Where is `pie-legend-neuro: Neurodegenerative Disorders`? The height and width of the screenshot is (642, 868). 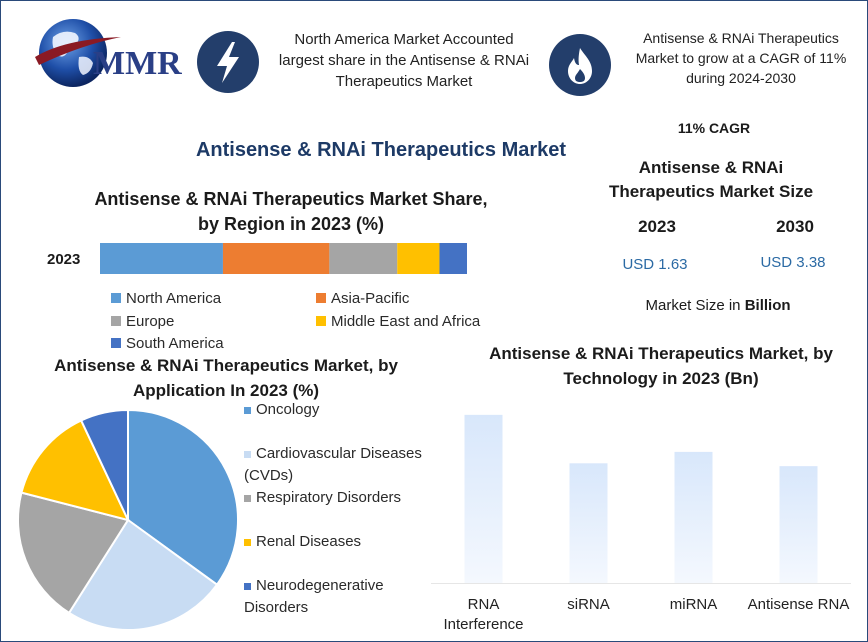 pie-legend-neuro: Neurodegenerative Disorders is located at coordinates (329, 597).